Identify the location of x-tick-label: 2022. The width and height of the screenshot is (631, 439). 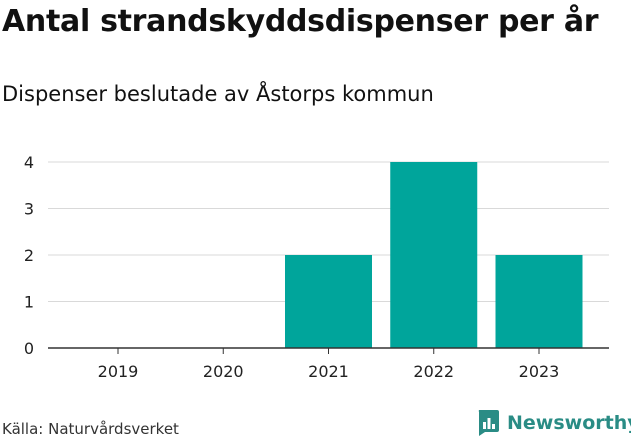
(433, 371).